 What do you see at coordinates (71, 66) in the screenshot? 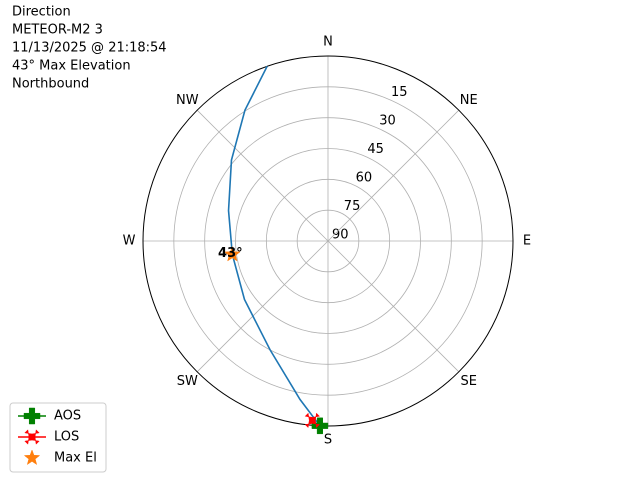
I see `title-line: 43° Max Elevation` at bounding box center [71, 66].